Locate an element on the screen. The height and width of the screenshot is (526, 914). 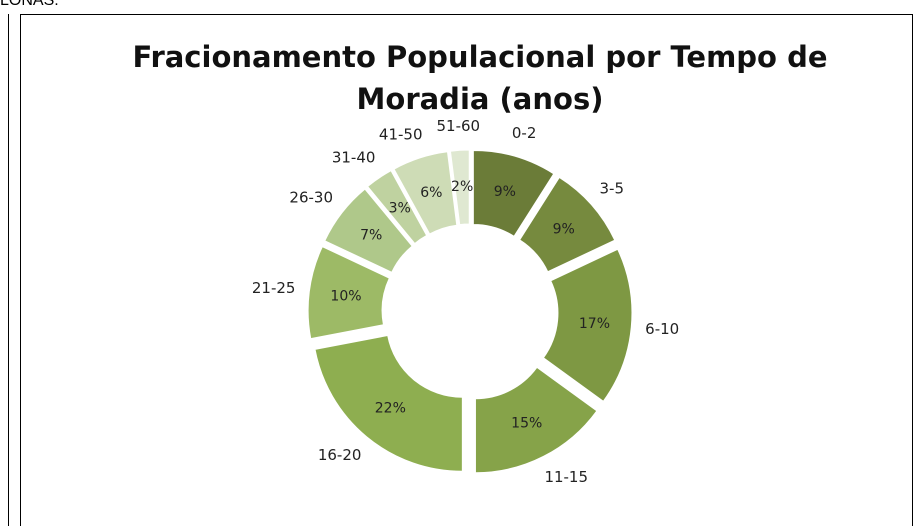
category-label: 31-40 is located at coordinates (354, 158).